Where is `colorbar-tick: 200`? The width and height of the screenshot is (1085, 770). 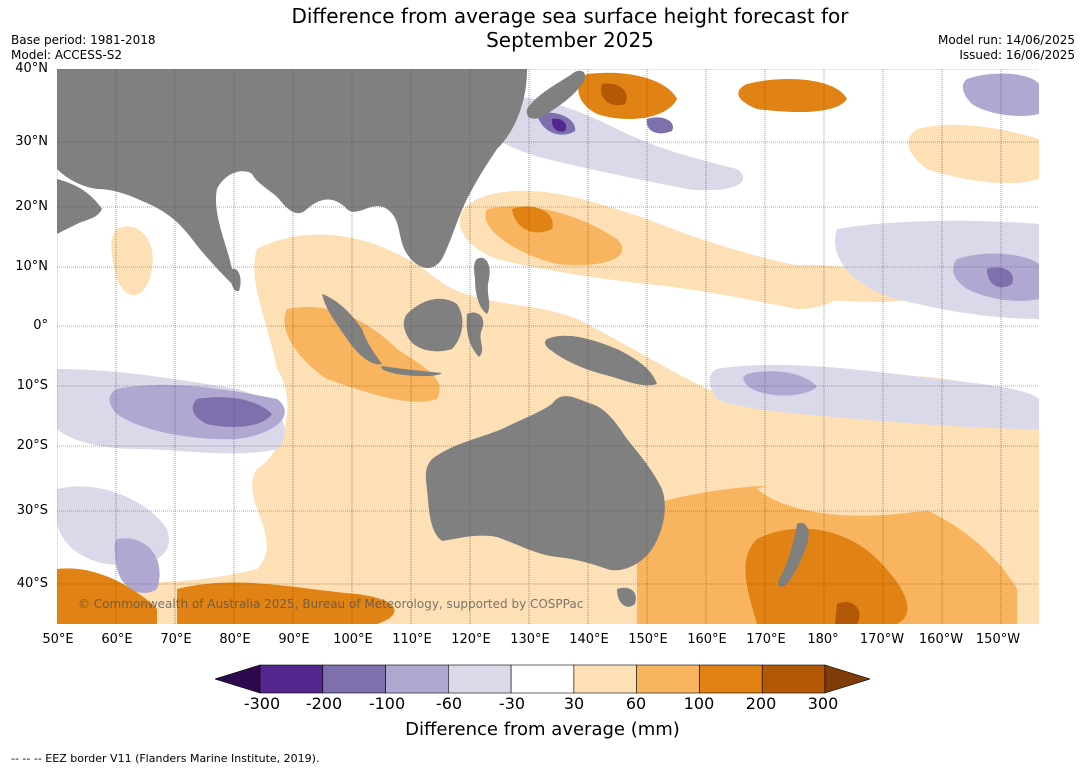
colorbar-tick: 200 is located at coordinates (761, 703).